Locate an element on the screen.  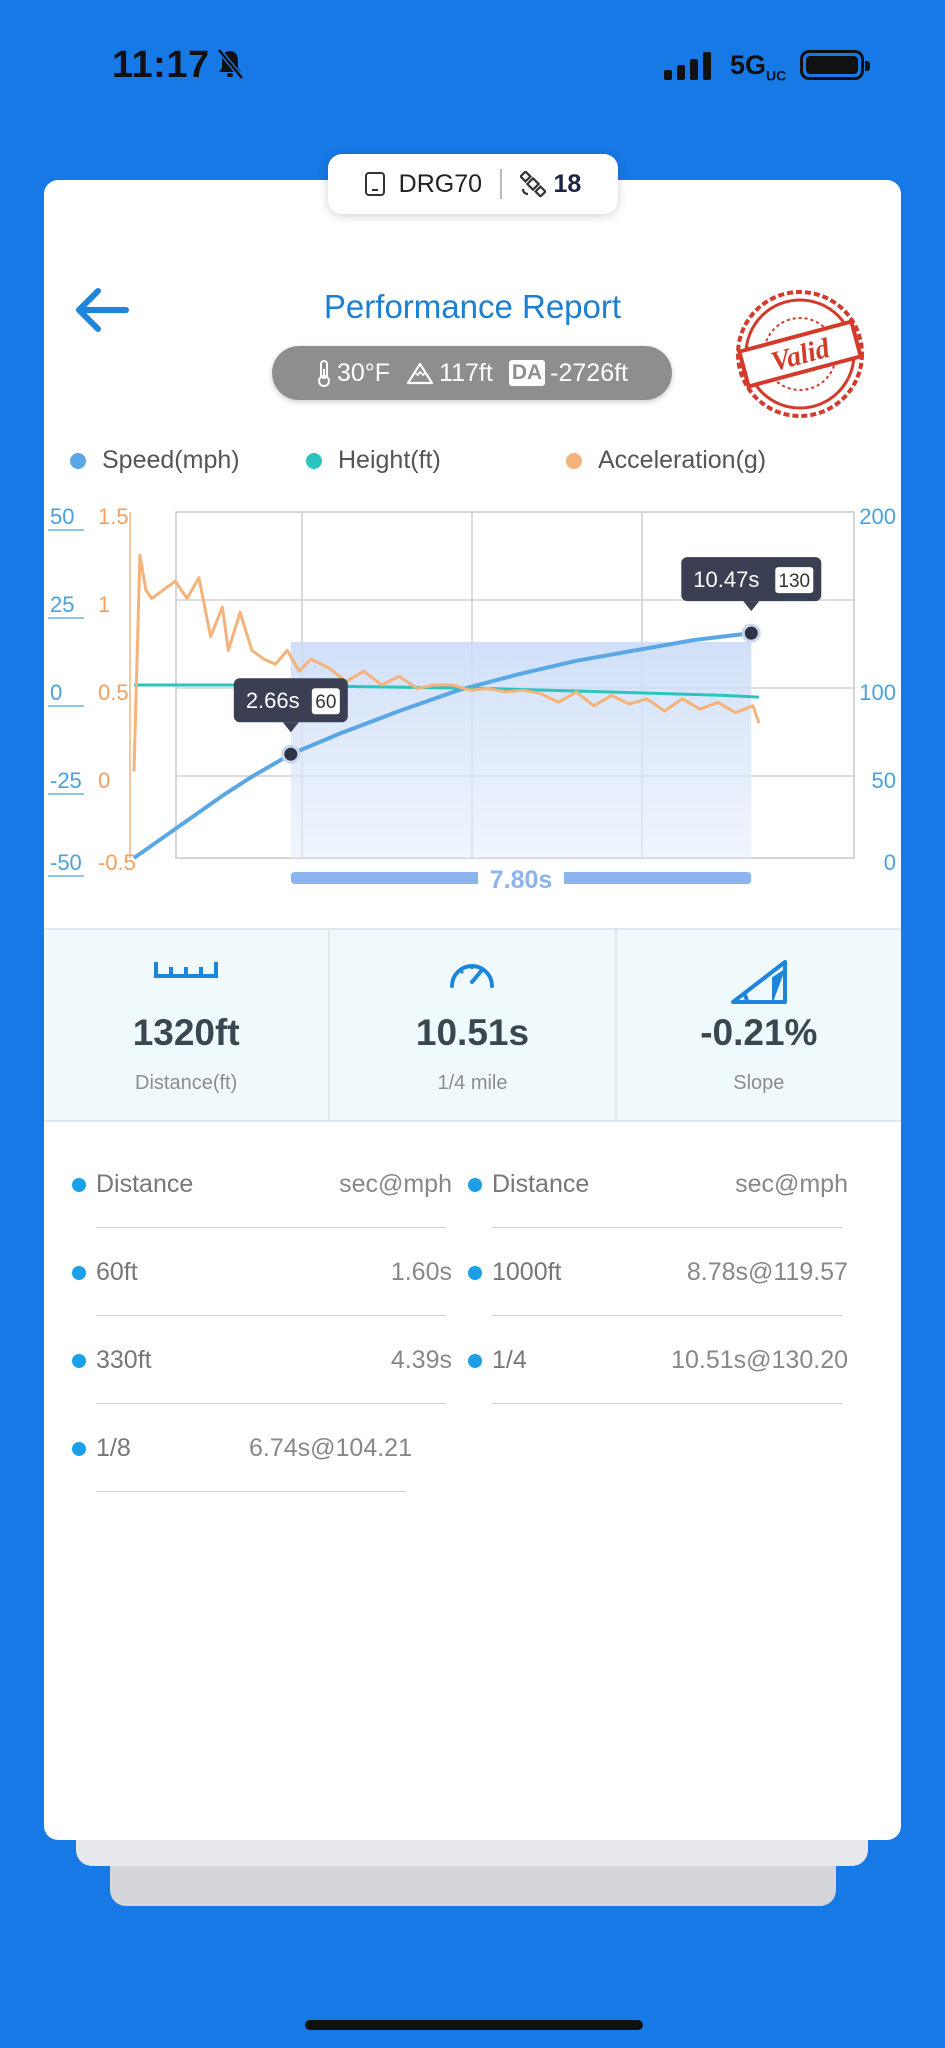
summary-stats: 1320ft Distance(ft) 10.51s 1/4 mile is located at coordinates (472, 1025).